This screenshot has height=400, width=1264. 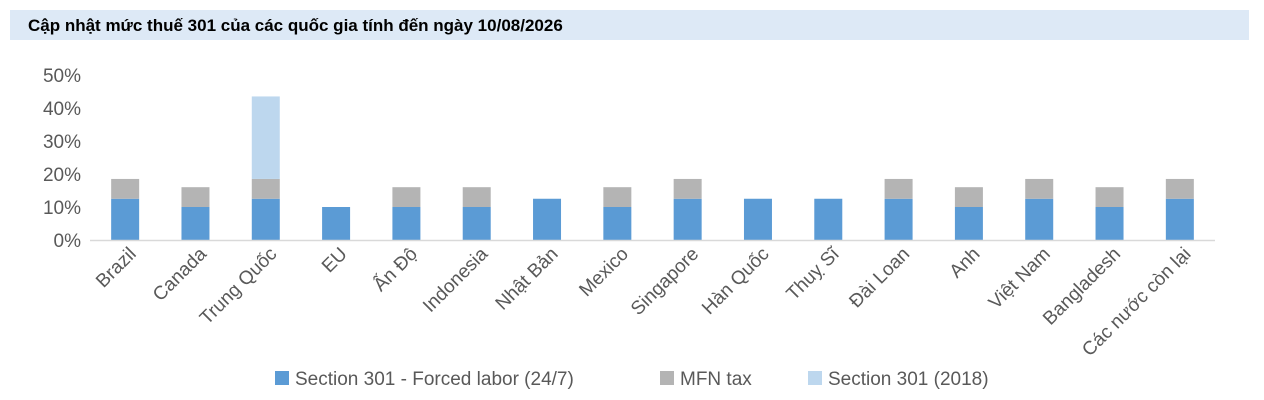 I want to click on category-label: Brazil, so click(x=116, y=268).